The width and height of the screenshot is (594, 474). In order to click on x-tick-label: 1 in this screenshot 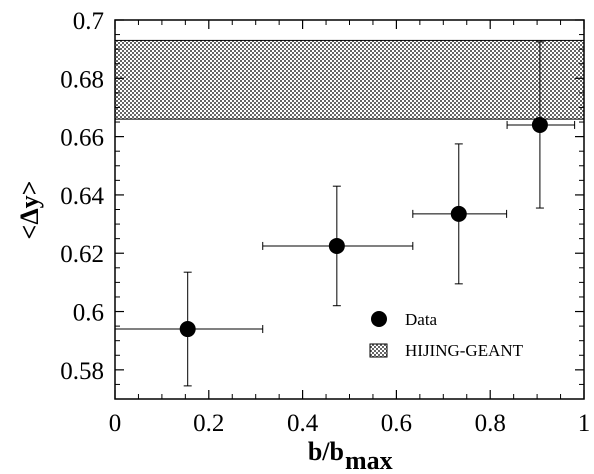, I will do `click(584, 423)`.